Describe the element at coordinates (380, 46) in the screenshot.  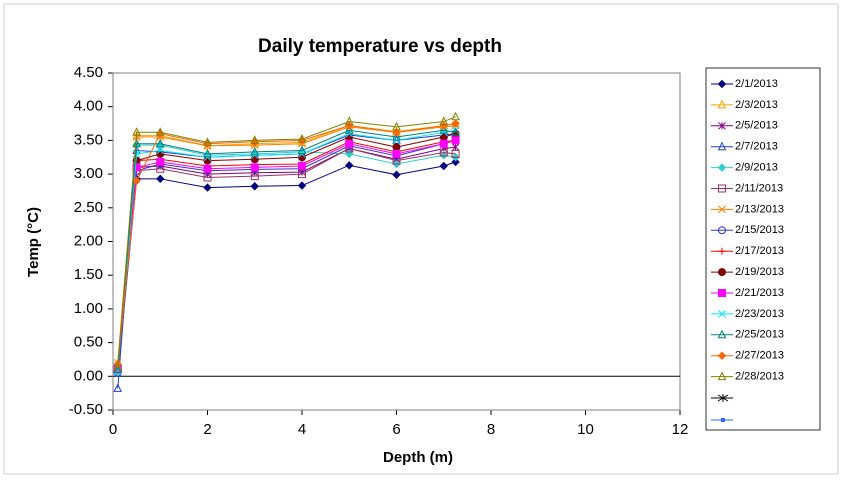
I see `chart-title: Daily temperature vs depth` at that location.